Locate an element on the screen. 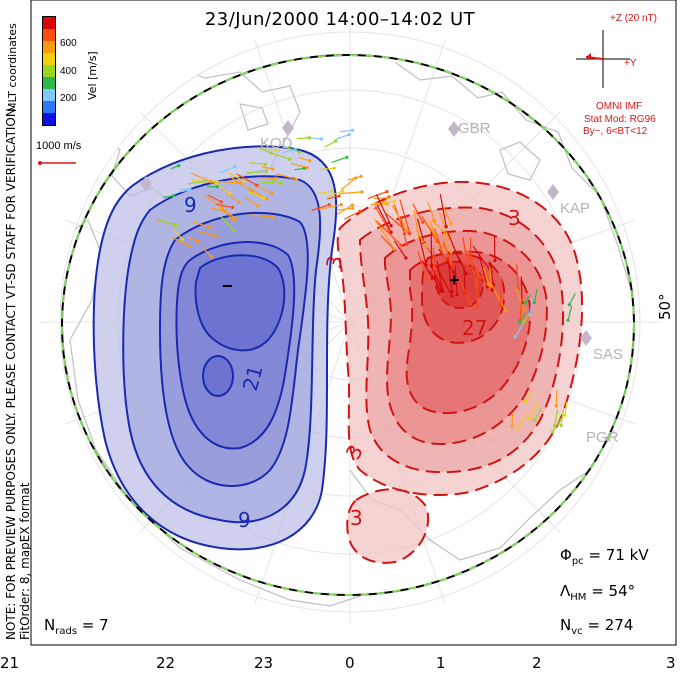 This screenshot has width=680, height=674. radar-marker-kod is located at coordinates (146, 184).